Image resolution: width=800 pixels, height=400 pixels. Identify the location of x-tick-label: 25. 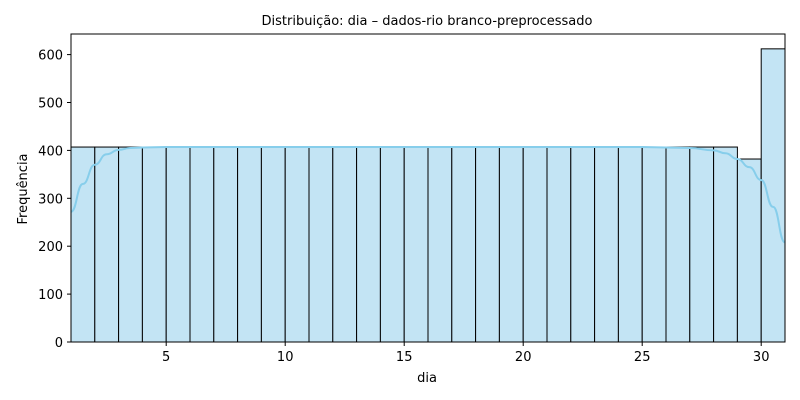
(642, 357).